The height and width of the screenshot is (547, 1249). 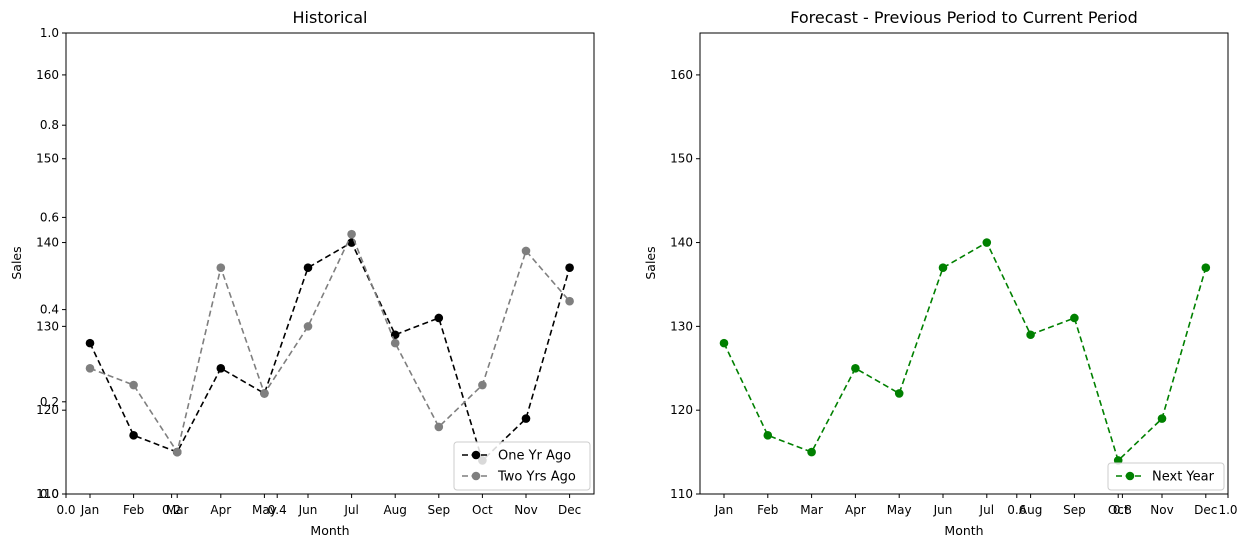 I want to click on right-x-tick-label: Jul, so click(x=986, y=510).